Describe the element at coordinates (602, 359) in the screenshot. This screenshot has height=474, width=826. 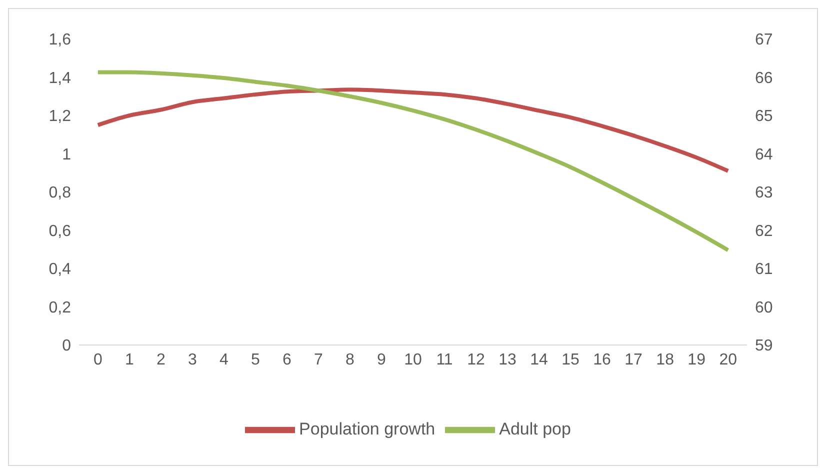
I see `x-tick-label: 16` at that location.